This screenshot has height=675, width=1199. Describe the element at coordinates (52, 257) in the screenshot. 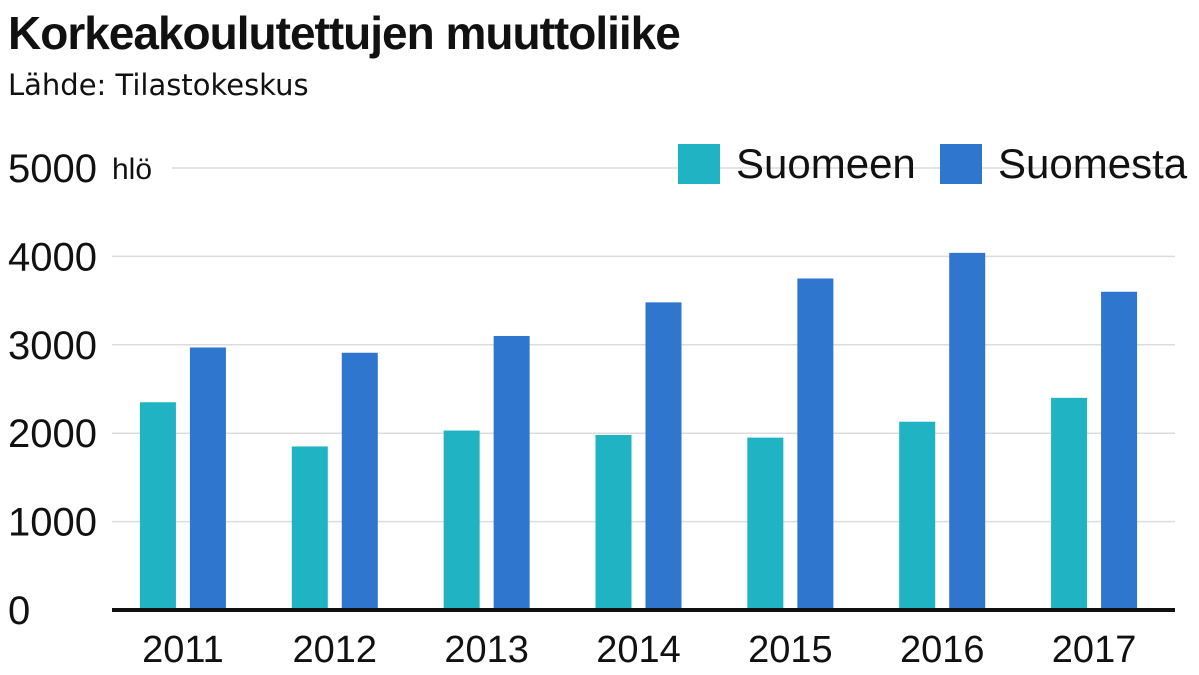

I see `y-tick-label: 4000` at that location.